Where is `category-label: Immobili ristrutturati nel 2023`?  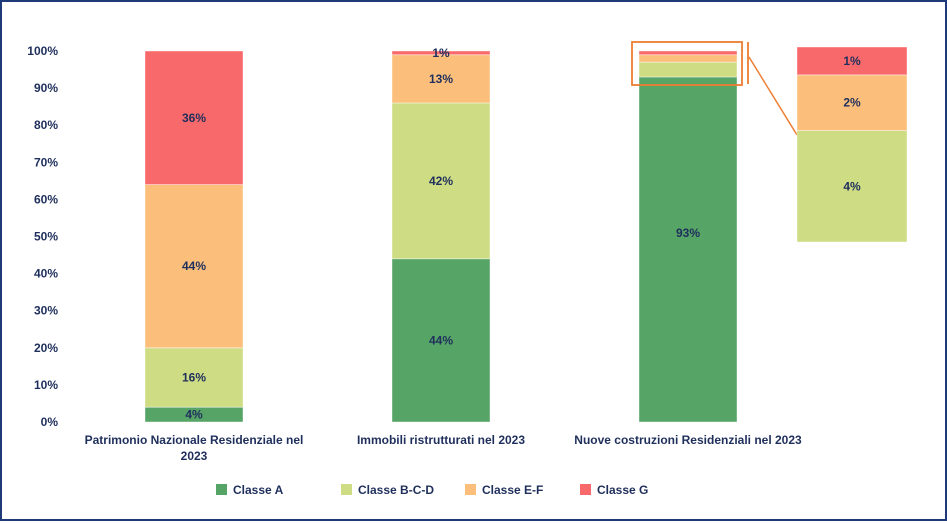
category-label: Immobili ristrutturati nel 2023 is located at coordinates (441, 440).